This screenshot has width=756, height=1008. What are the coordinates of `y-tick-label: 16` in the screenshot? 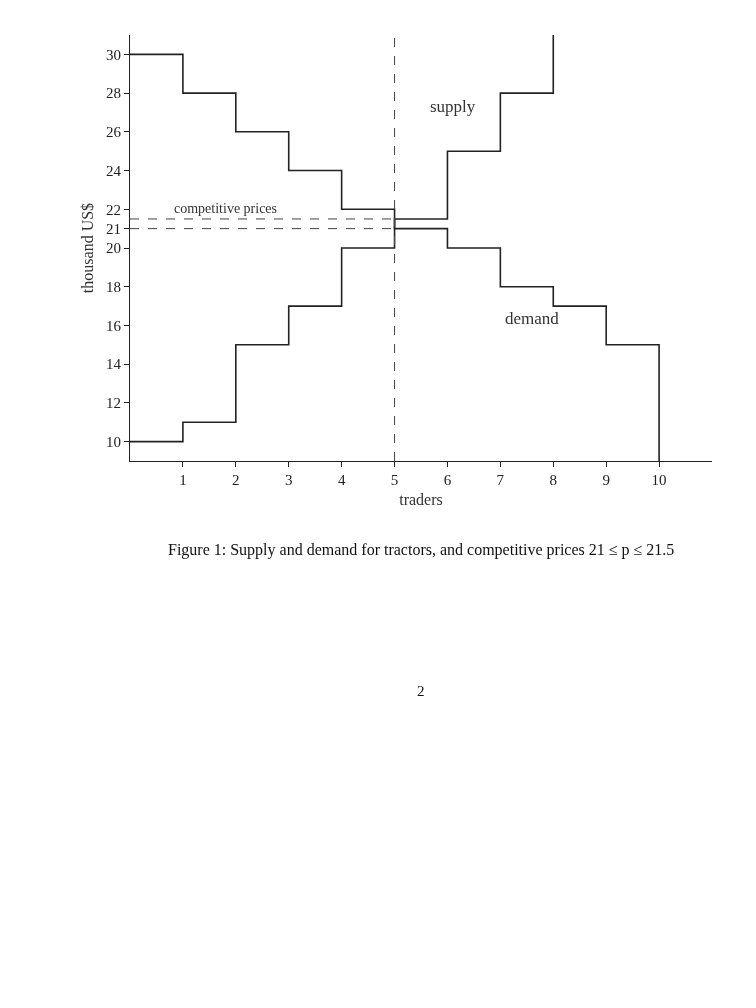 It's located at (113, 325).